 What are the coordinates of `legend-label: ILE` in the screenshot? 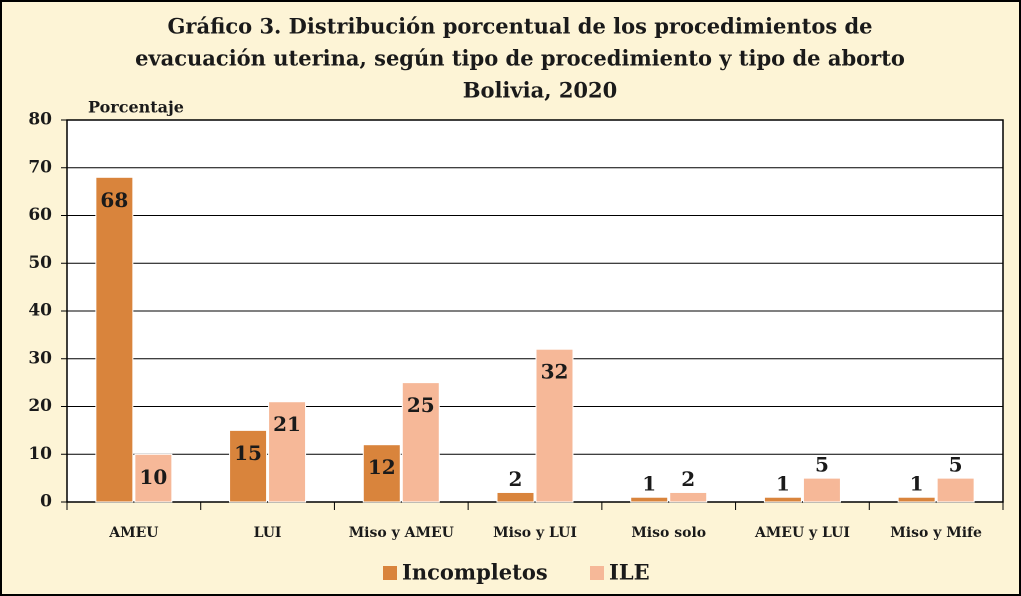 It's located at (629, 572).